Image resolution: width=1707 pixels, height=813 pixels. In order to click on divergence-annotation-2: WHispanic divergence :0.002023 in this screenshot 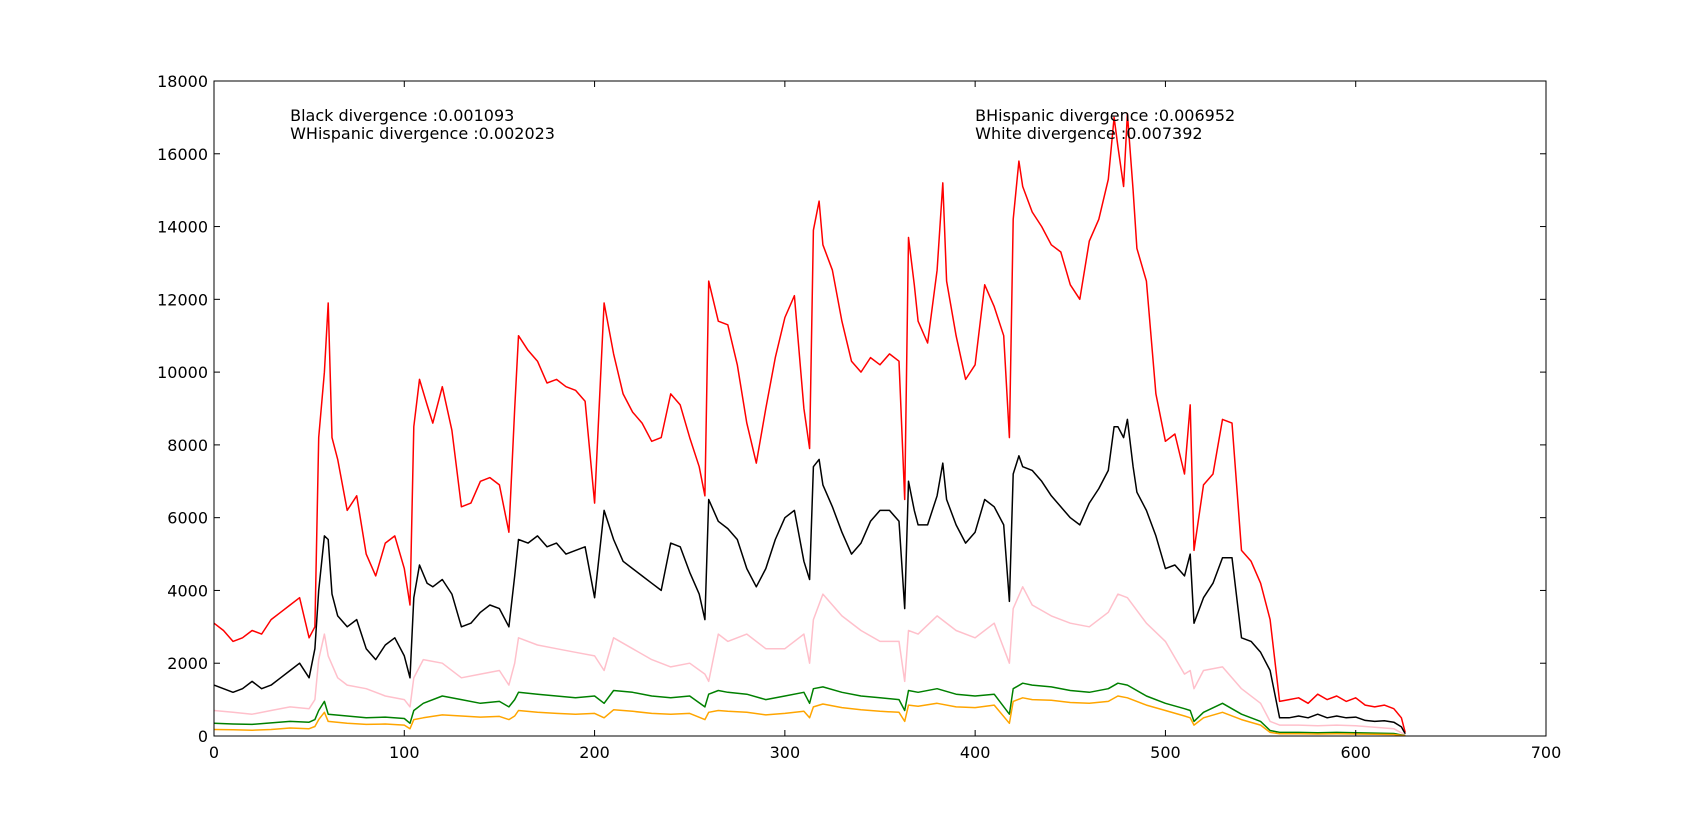, I will do `click(422, 133)`.